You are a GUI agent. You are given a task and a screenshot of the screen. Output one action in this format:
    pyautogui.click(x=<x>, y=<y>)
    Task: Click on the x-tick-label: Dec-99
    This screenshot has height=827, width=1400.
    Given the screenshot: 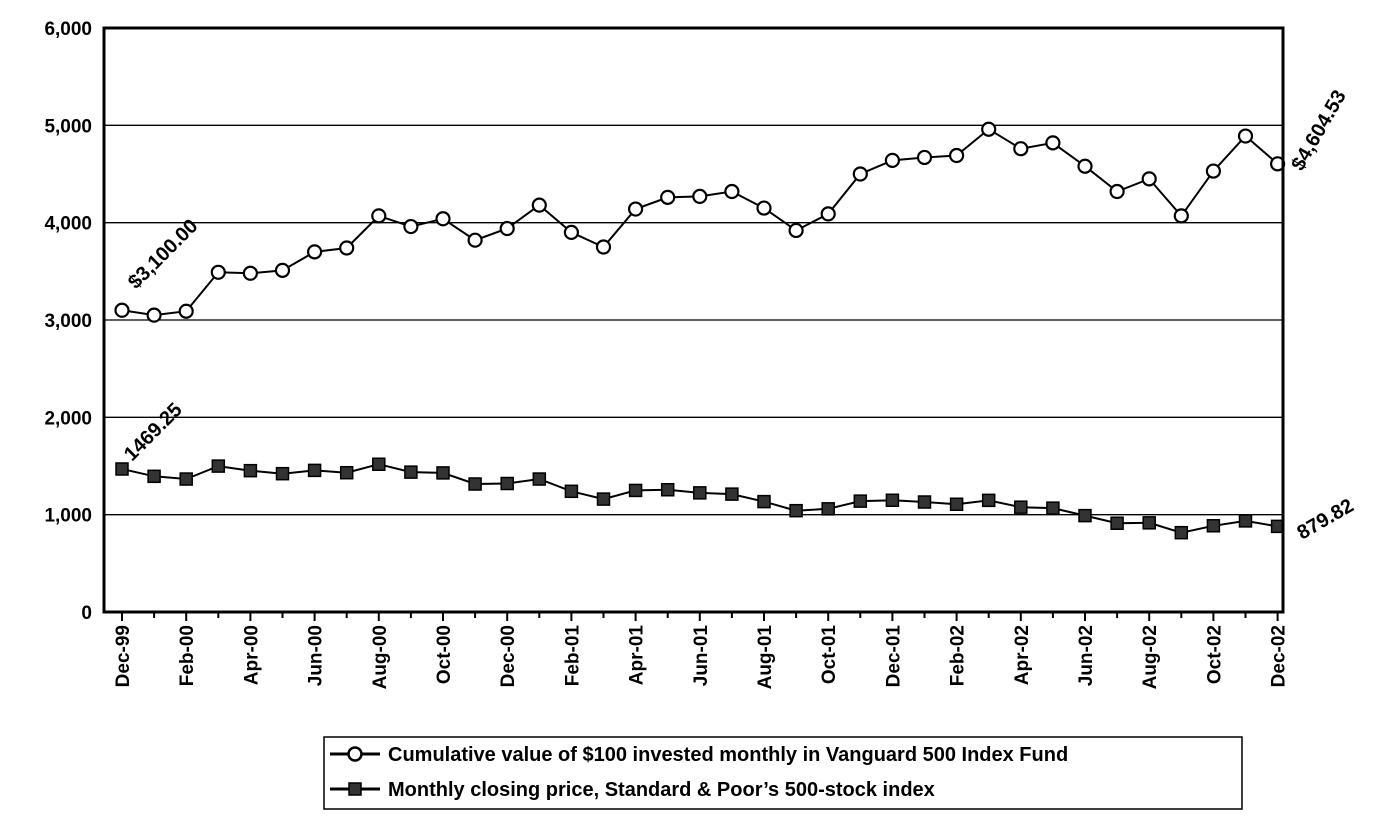 What is the action you would take?
    pyautogui.click(x=123, y=656)
    